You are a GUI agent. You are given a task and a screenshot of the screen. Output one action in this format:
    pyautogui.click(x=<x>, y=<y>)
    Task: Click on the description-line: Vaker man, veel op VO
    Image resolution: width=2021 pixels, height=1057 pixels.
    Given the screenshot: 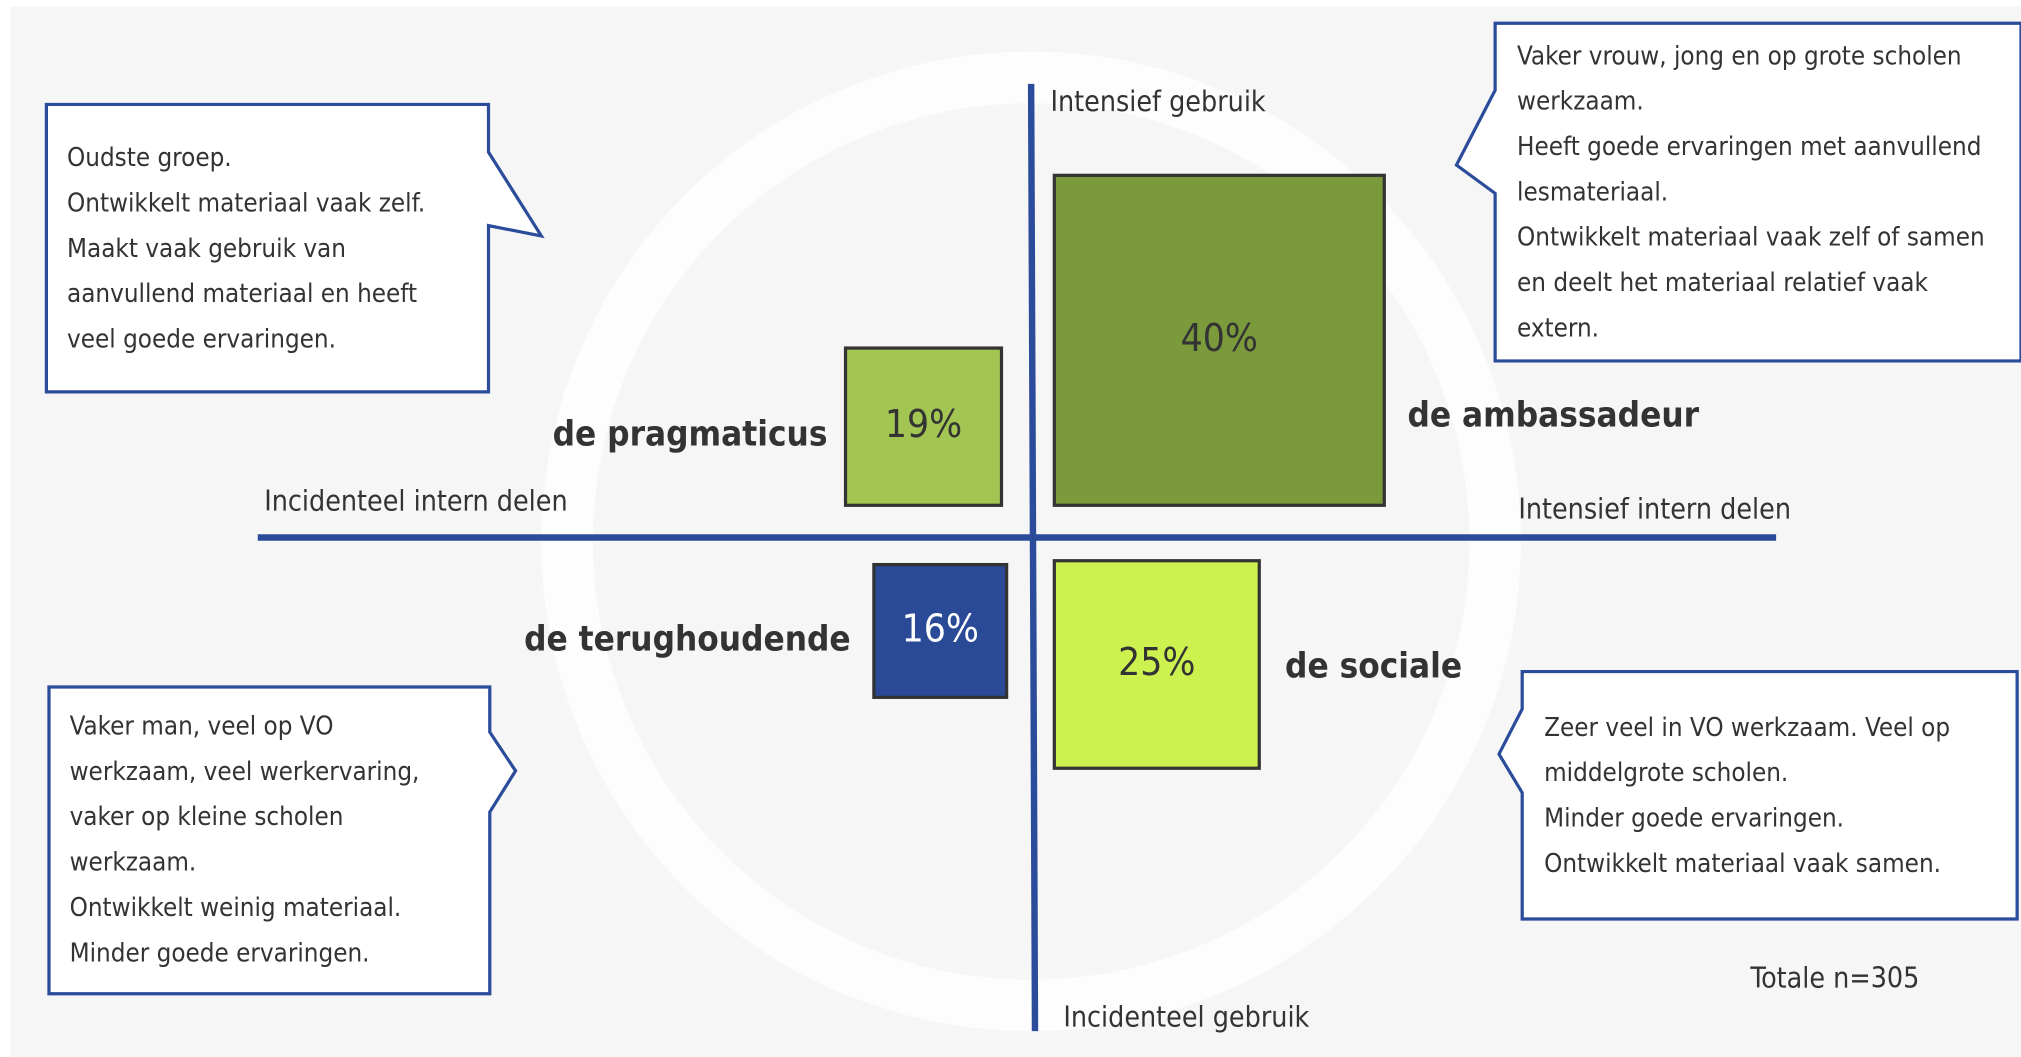 What is the action you would take?
    pyautogui.click(x=202, y=726)
    